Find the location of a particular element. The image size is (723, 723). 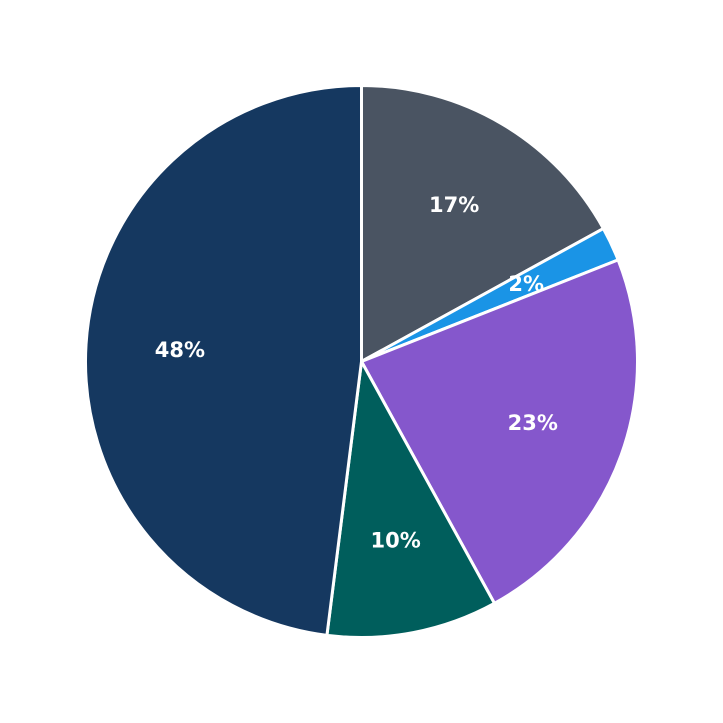

pie-slice-label-1: 2% is located at coordinates (526, 284).